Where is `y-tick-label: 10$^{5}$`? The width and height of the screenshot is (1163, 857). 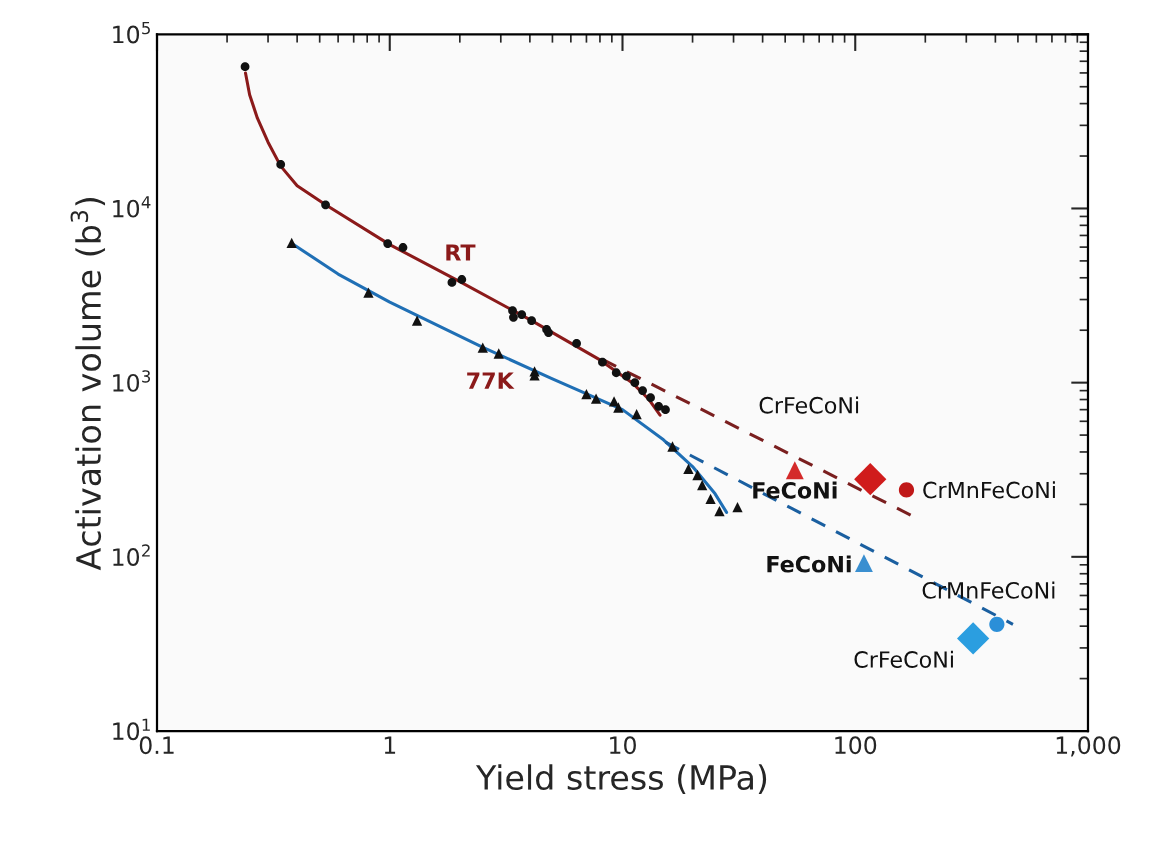 y-tick-label: 10$^{5}$ is located at coordinates (131, 33).